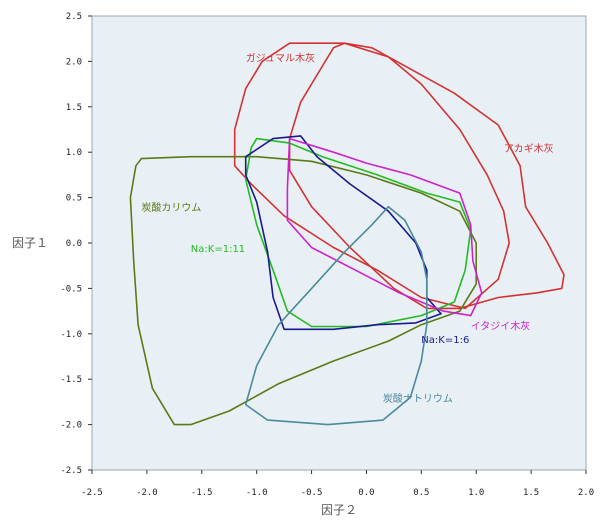  I want to click on x-tick-label: -1.0, so click(257, 493).